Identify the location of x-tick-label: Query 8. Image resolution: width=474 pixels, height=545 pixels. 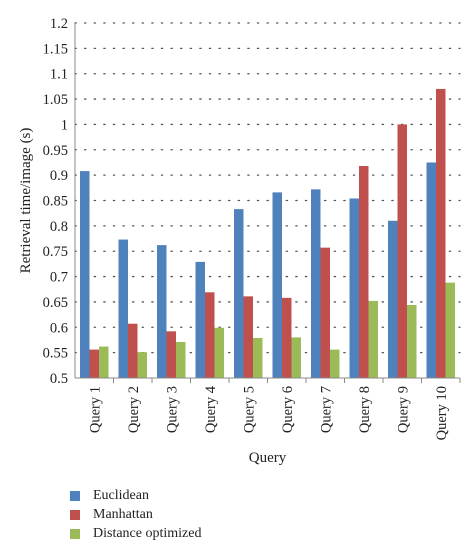
(365, 409).